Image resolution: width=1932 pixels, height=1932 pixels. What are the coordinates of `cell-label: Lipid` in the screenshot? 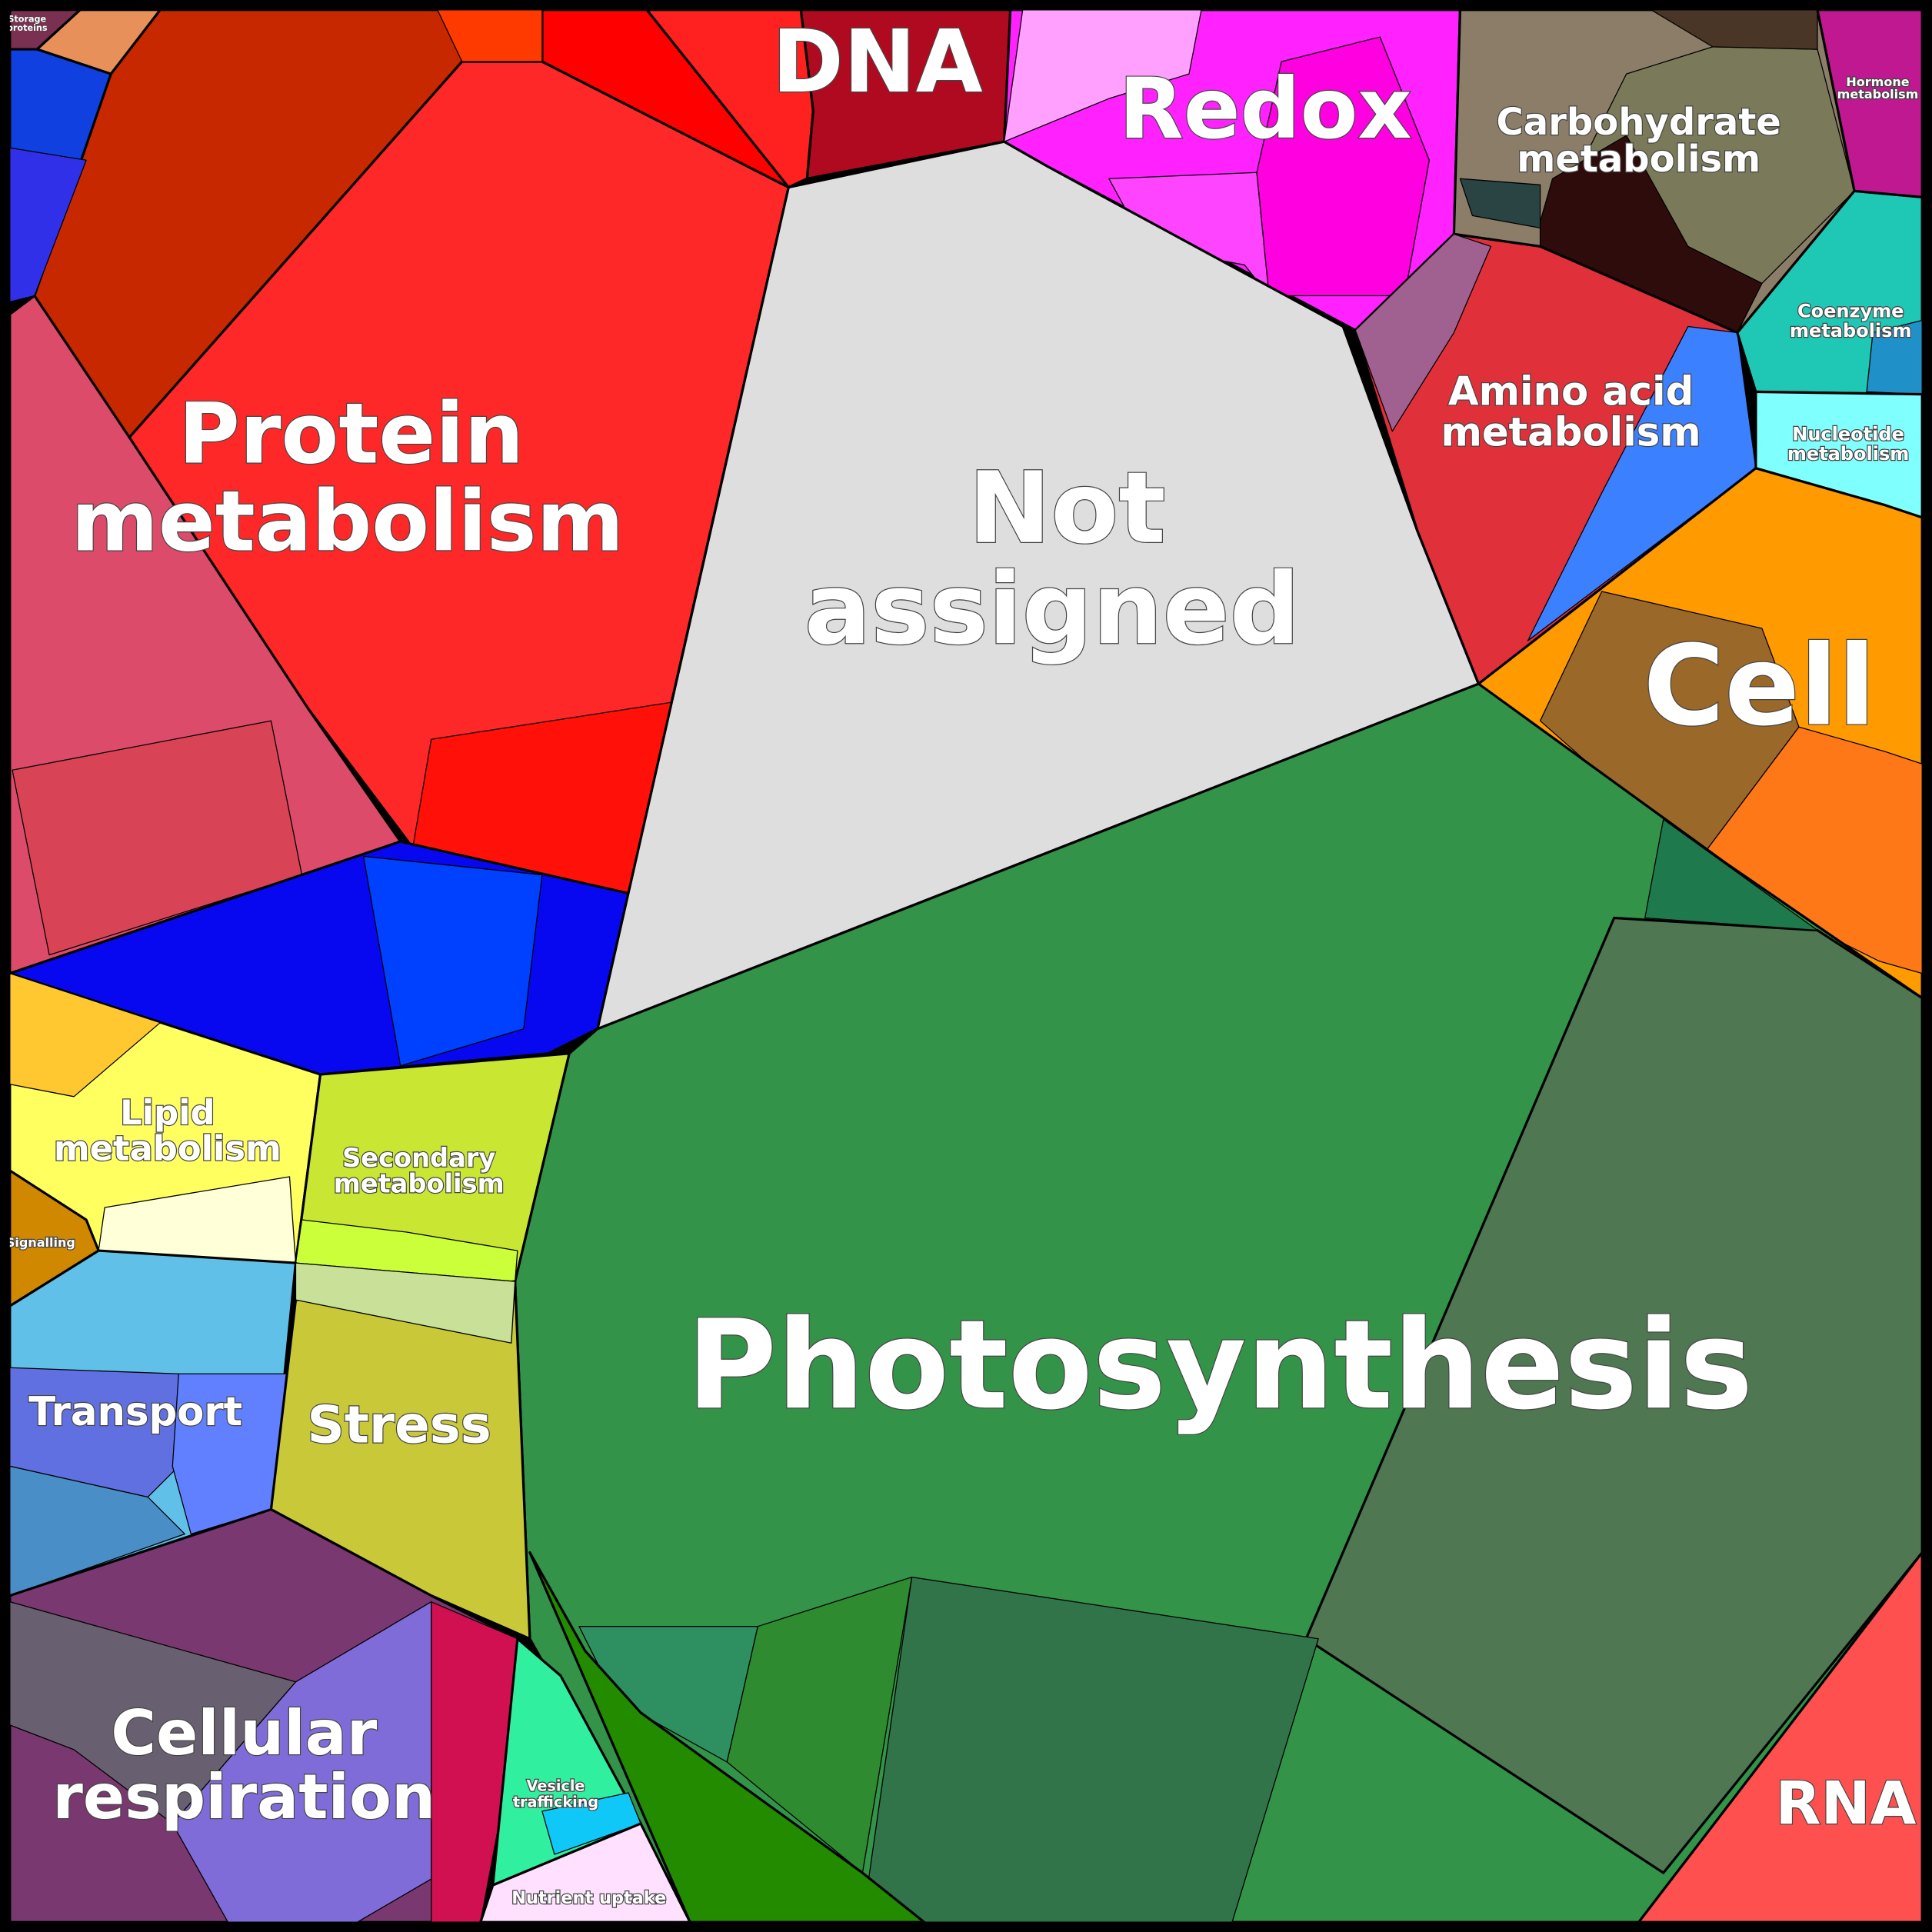 It's located at (167, 1112).